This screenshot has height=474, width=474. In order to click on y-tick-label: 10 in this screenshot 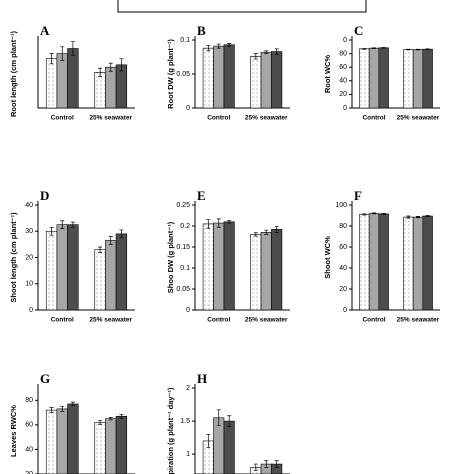, I will do `click(29, 284)`.